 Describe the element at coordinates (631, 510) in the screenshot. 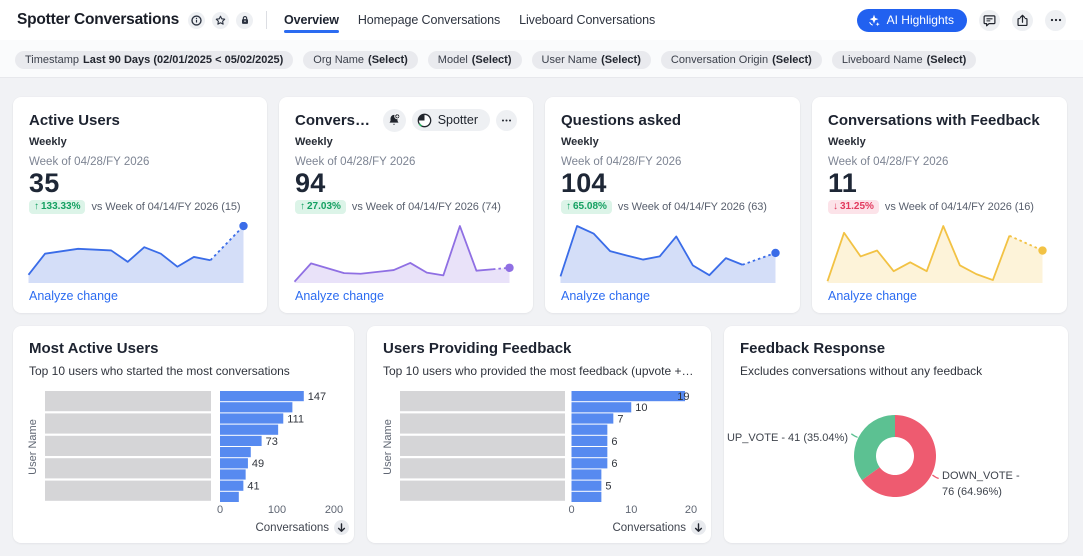

I see `x-tick-label: 10` at that location.